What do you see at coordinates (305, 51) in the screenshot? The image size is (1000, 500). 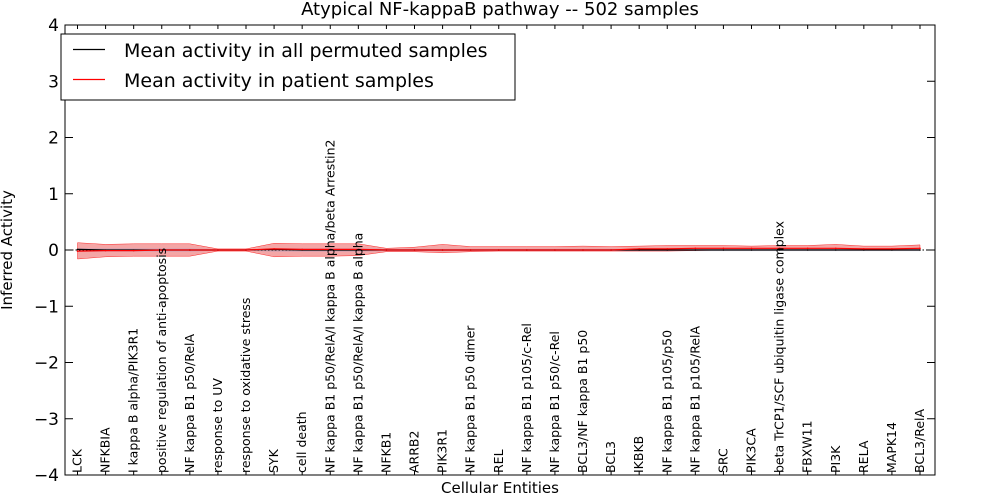 I see `legend-label-permuted: Mean activity in all permuted samples` at bounding box center [305, 51].